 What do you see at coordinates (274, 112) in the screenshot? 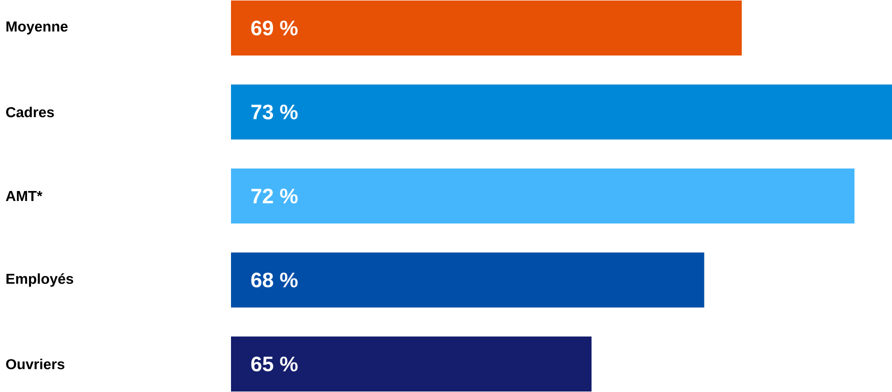
I see `data-label: 73 %` at bounding box center [274, 112].